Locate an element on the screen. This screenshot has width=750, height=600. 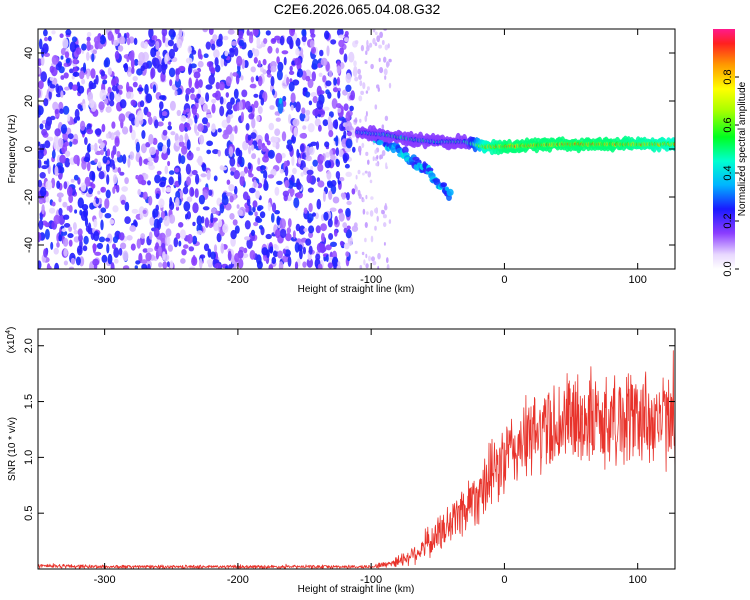
colorbar-gradient is located at coordinates (724, 149).